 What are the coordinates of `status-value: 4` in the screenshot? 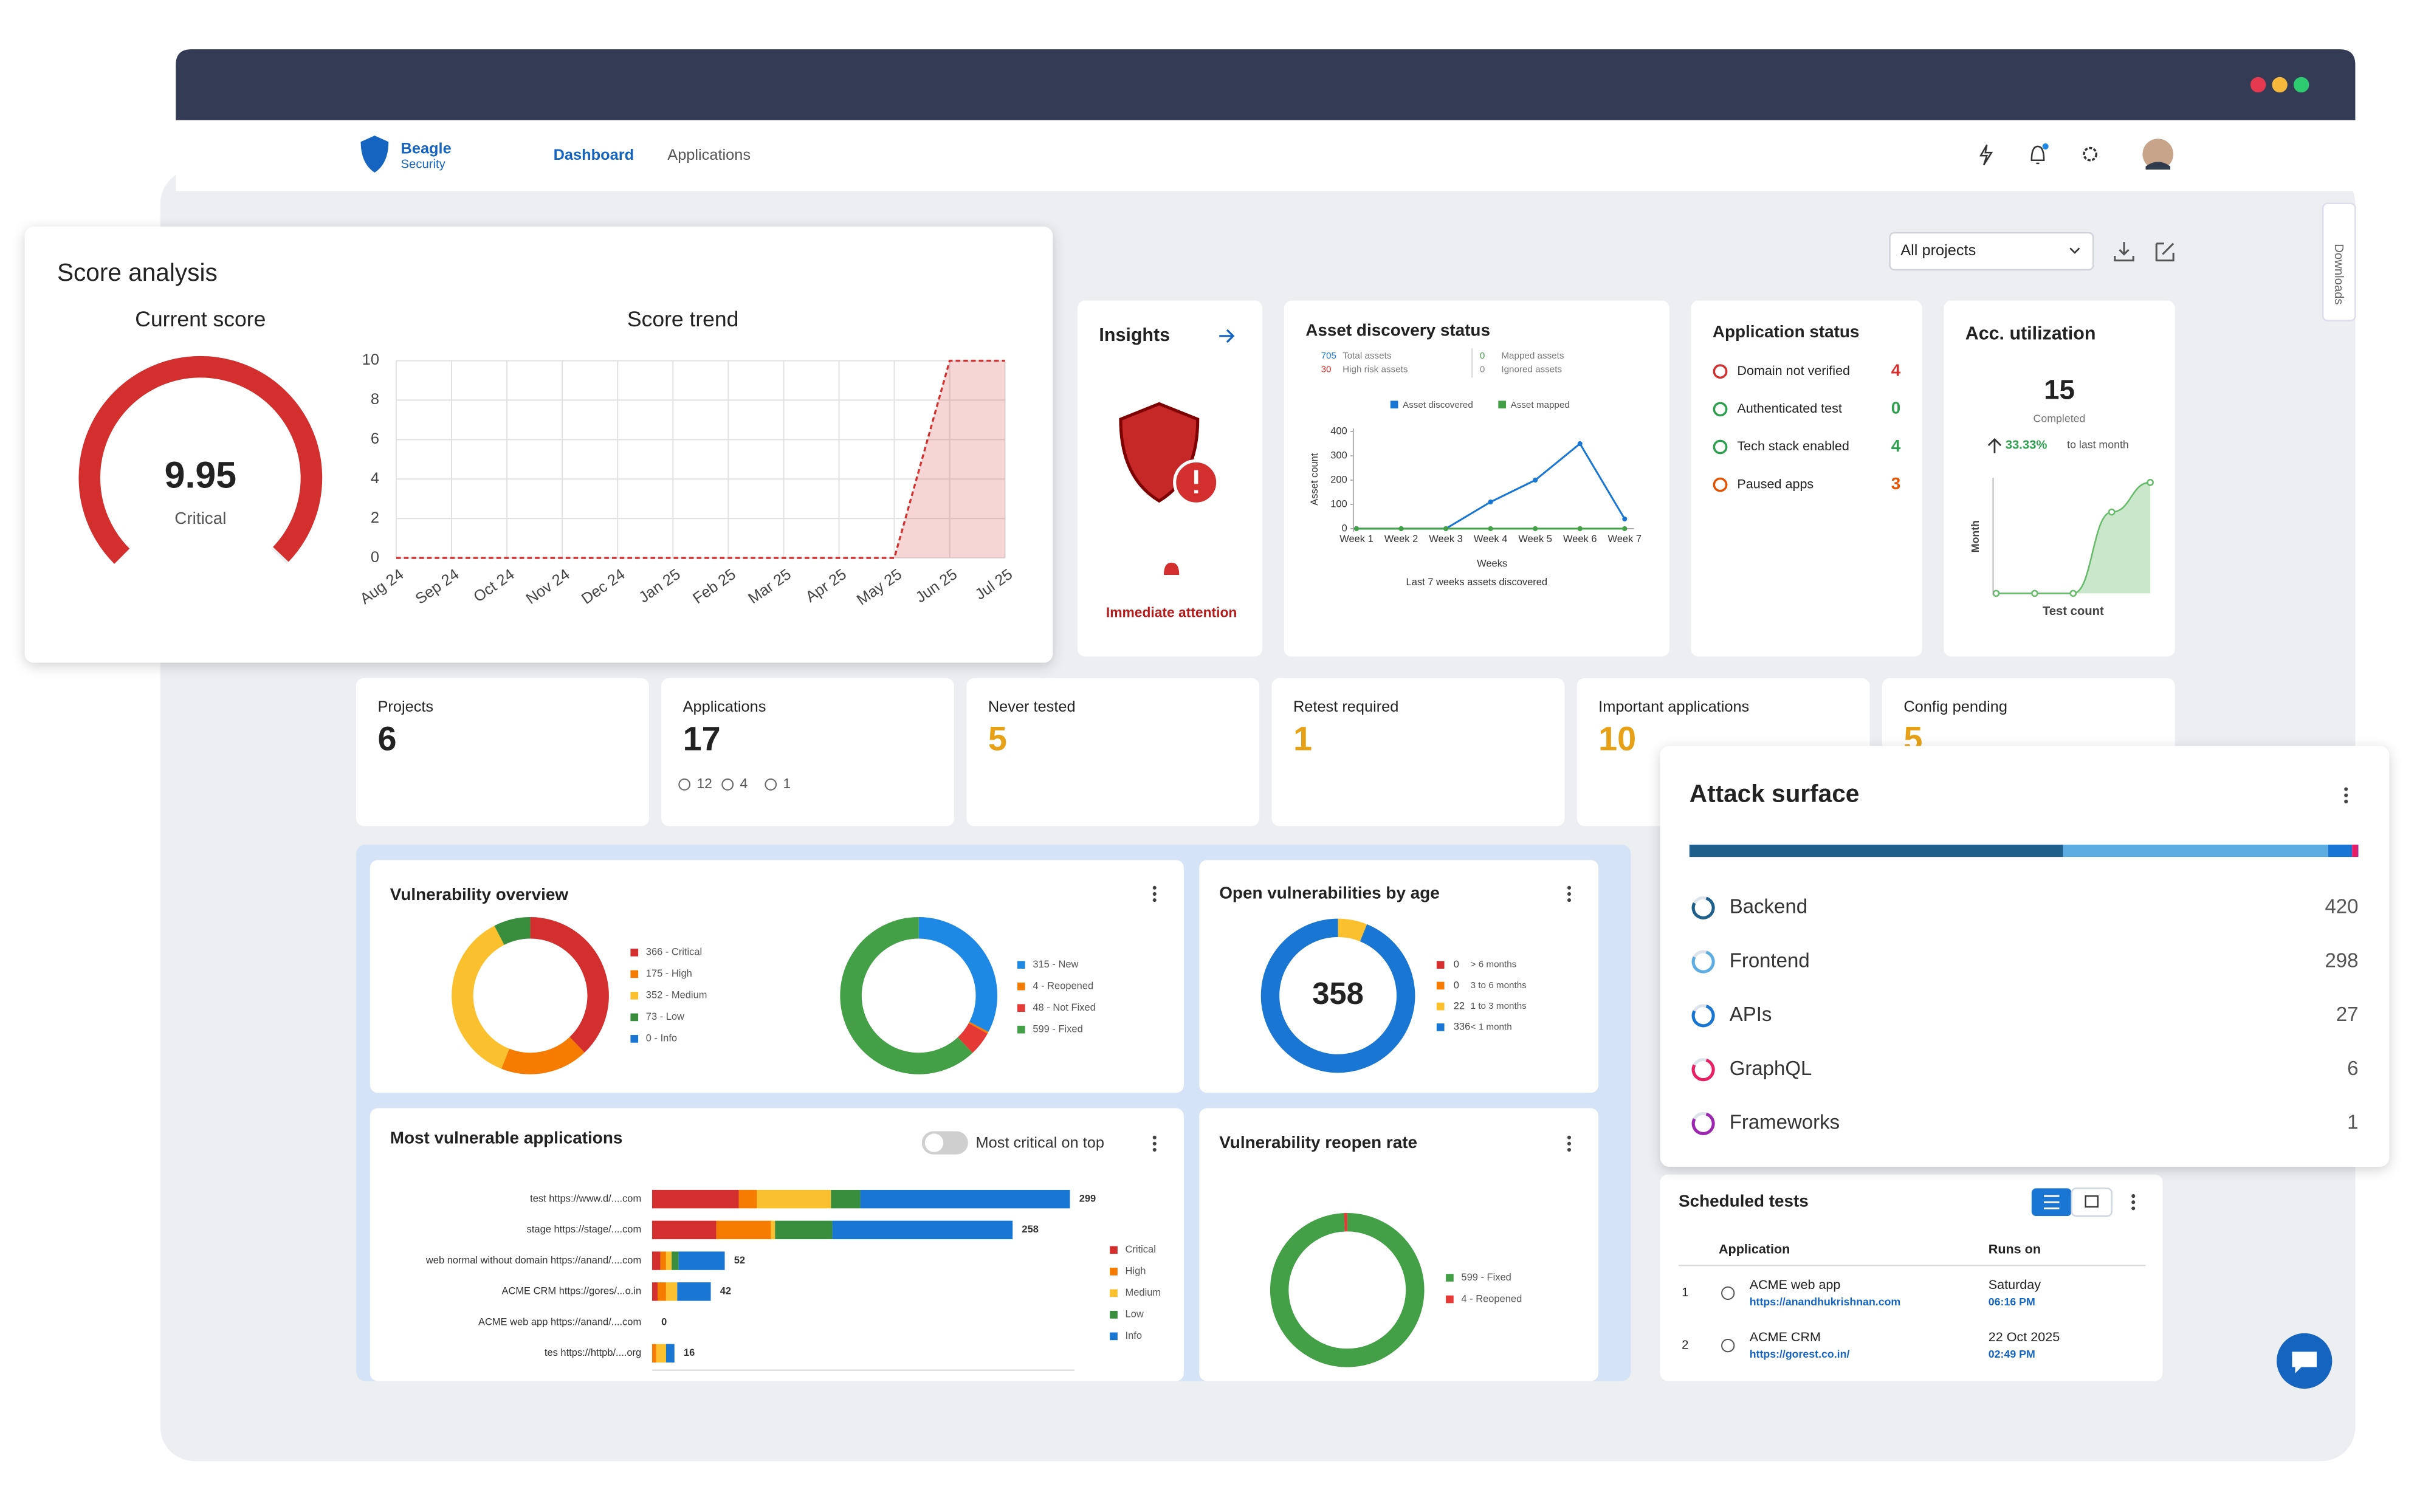 It's located at (1896, 445).